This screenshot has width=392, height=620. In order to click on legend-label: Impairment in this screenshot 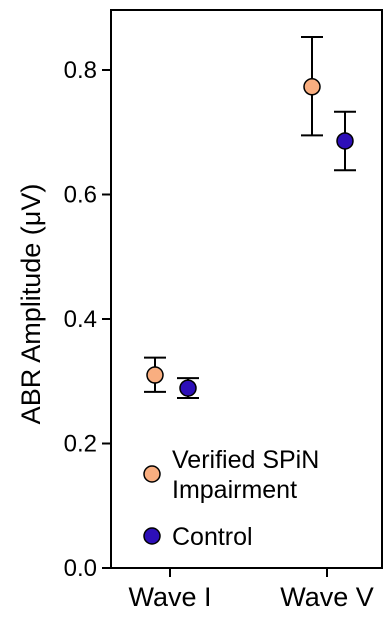, I will do `click(234, 490)`.